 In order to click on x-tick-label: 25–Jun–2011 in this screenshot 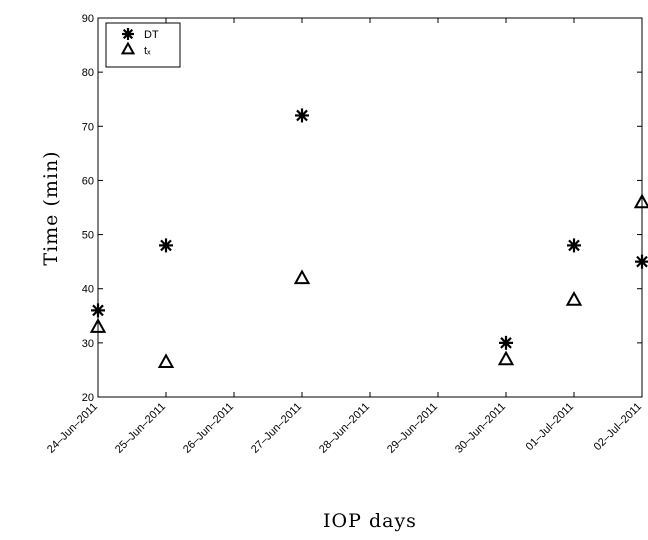, I will do `click(140, 428)`.